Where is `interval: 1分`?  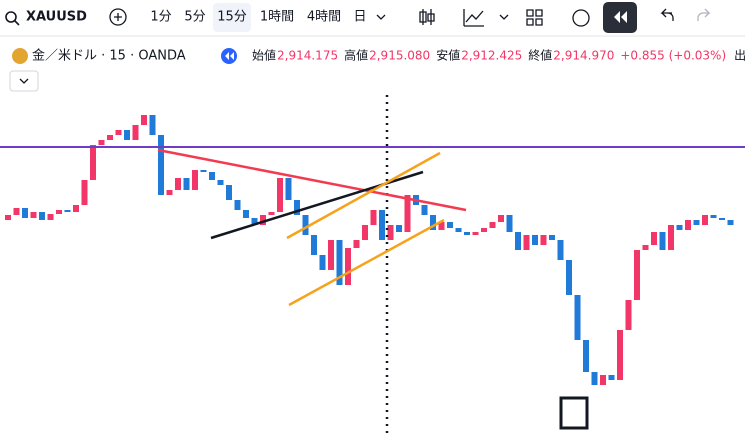
interval: 1分 is located at coordinates (160, 17).